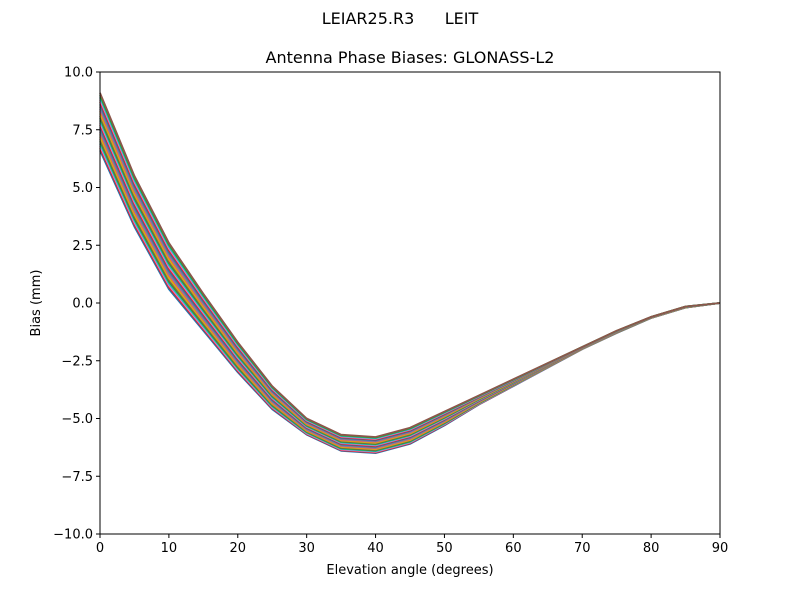 The height and width of the screenshot is (600, 800). I want to click on x-axis-label: Elevation angle (degrees), so click(409, 570).